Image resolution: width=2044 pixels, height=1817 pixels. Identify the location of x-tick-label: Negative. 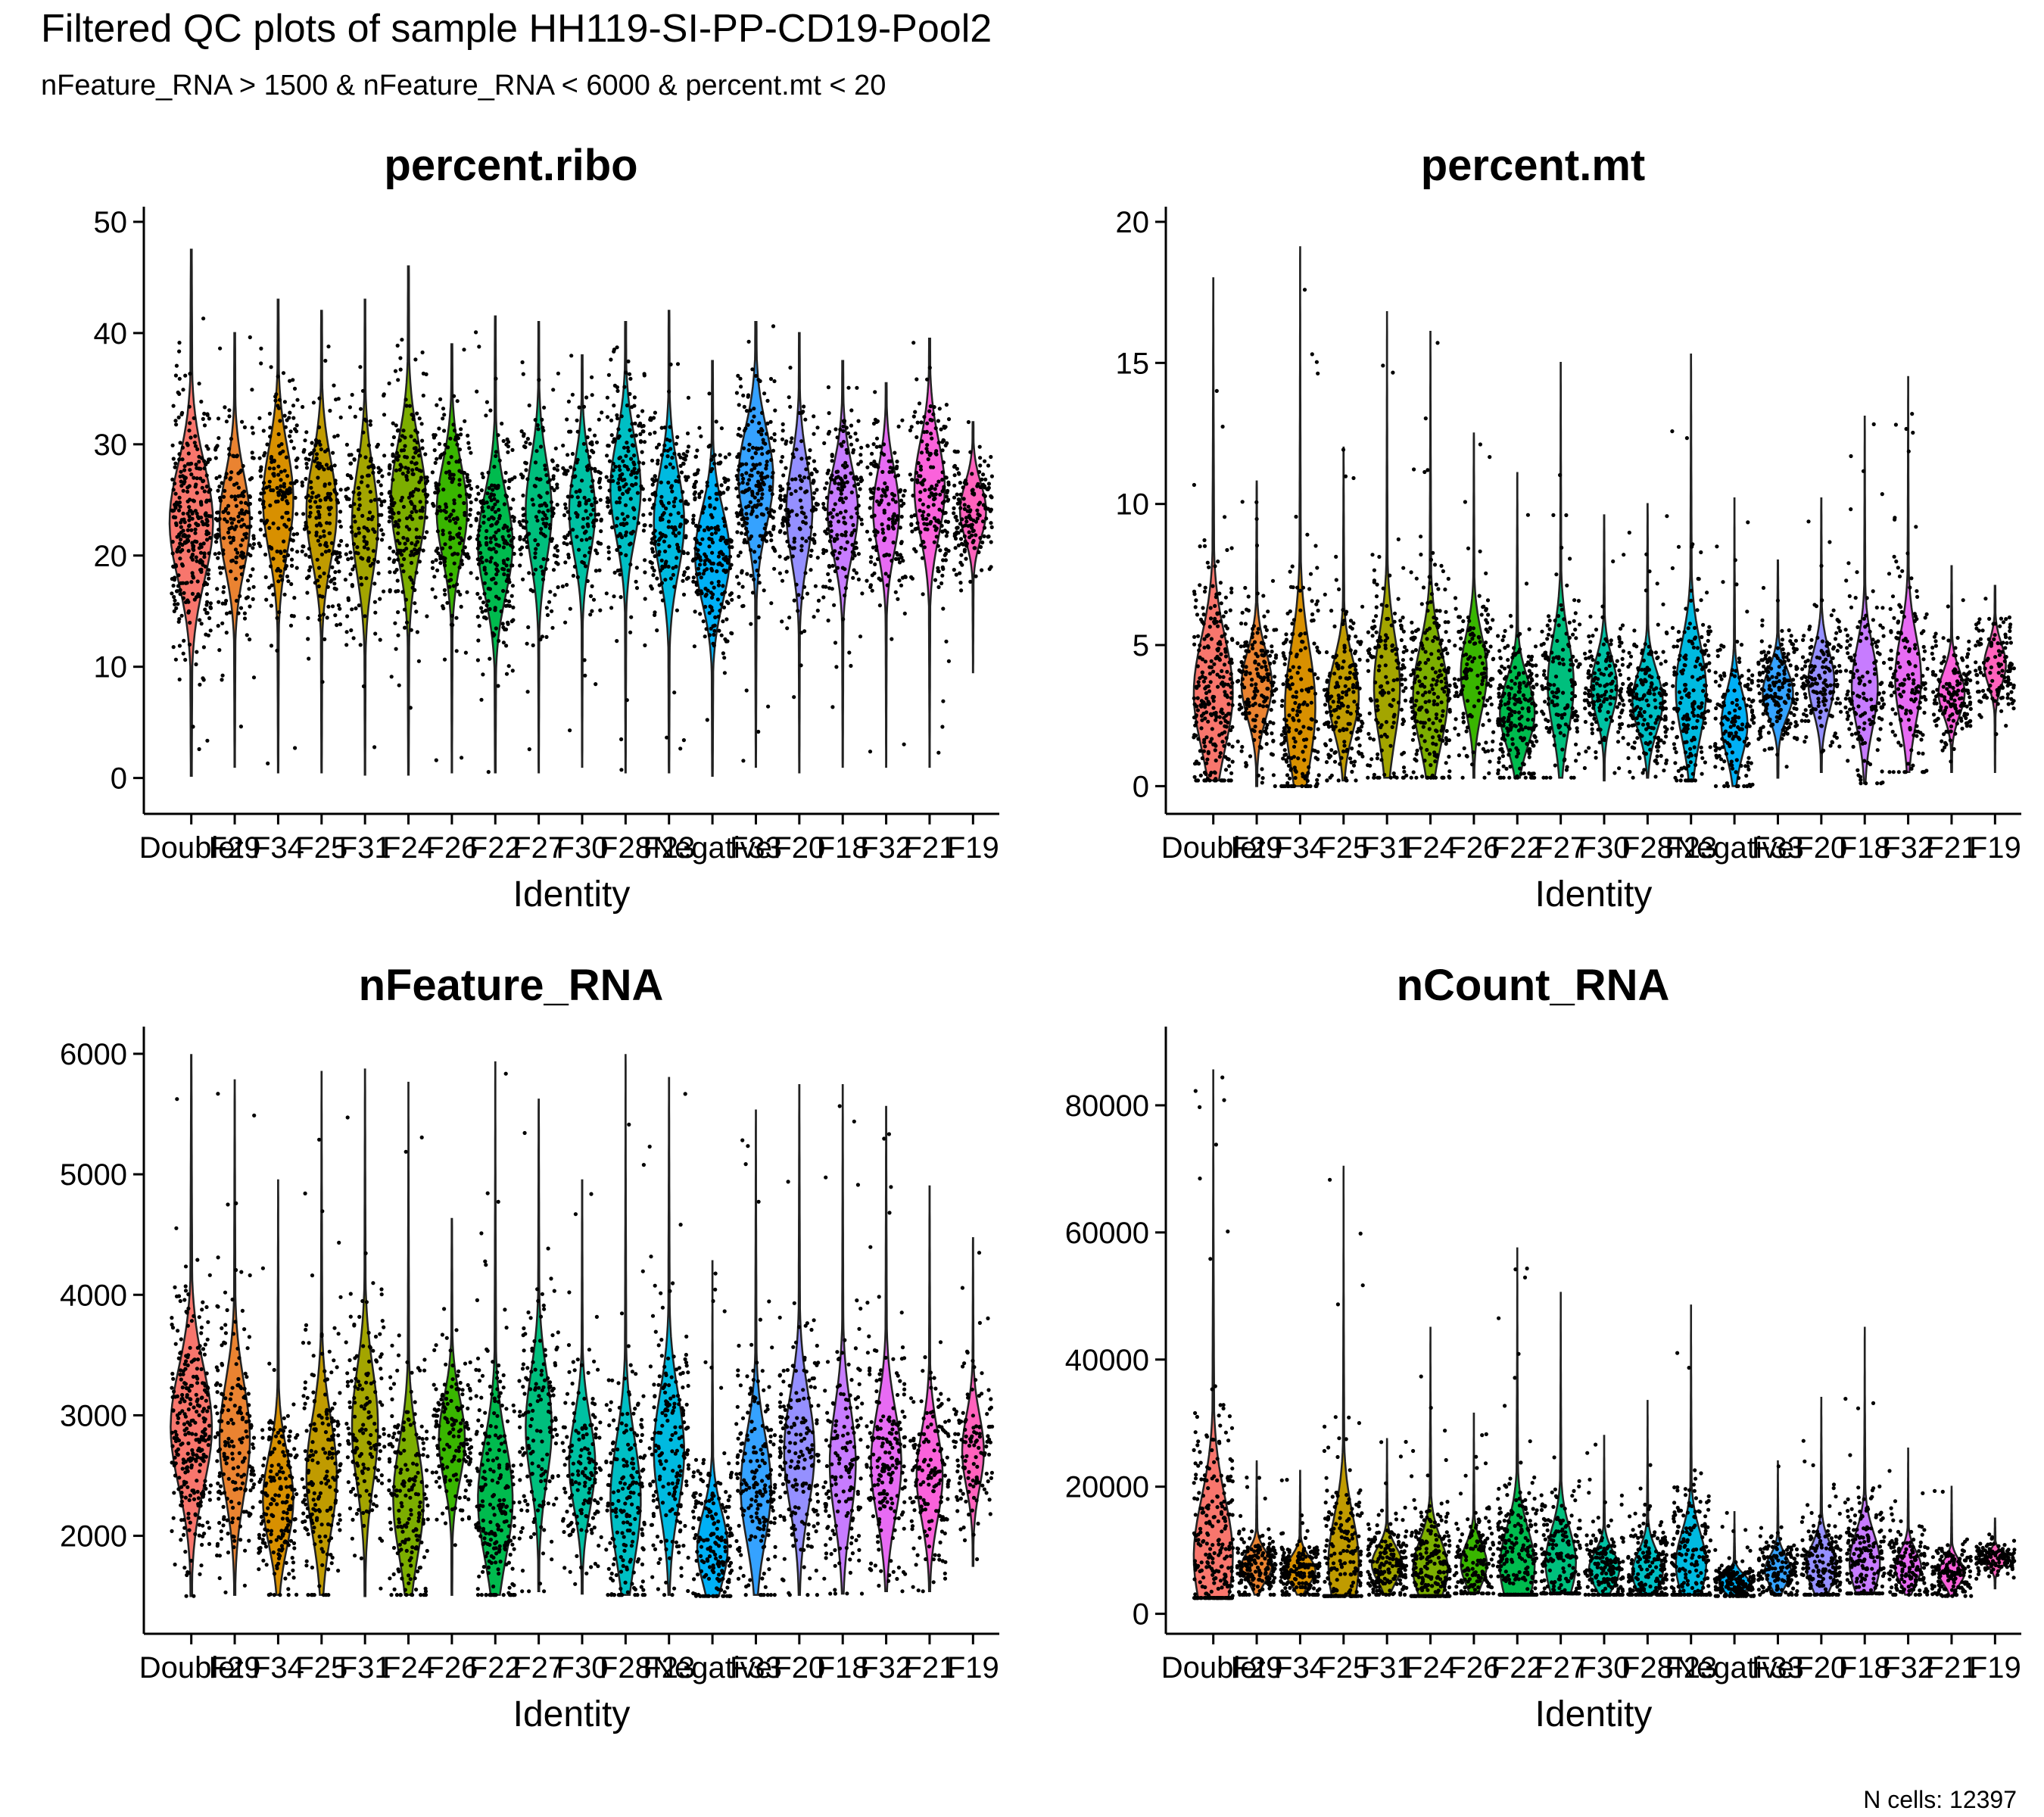
(712, 848).